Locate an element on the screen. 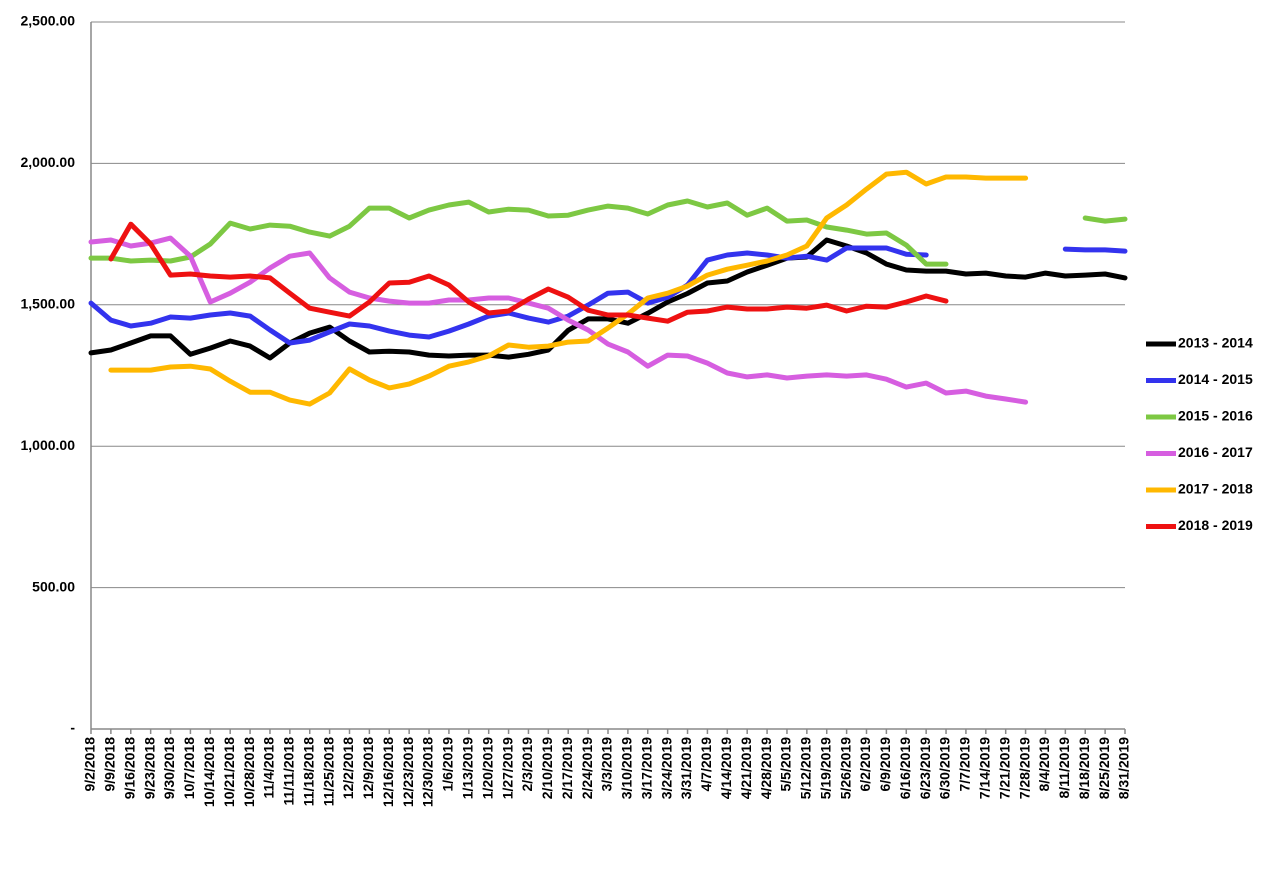 The height and width of the screenshot is (870, 1272). x-tick-label: 1/20/2019 is located at coordinates (487, 768).